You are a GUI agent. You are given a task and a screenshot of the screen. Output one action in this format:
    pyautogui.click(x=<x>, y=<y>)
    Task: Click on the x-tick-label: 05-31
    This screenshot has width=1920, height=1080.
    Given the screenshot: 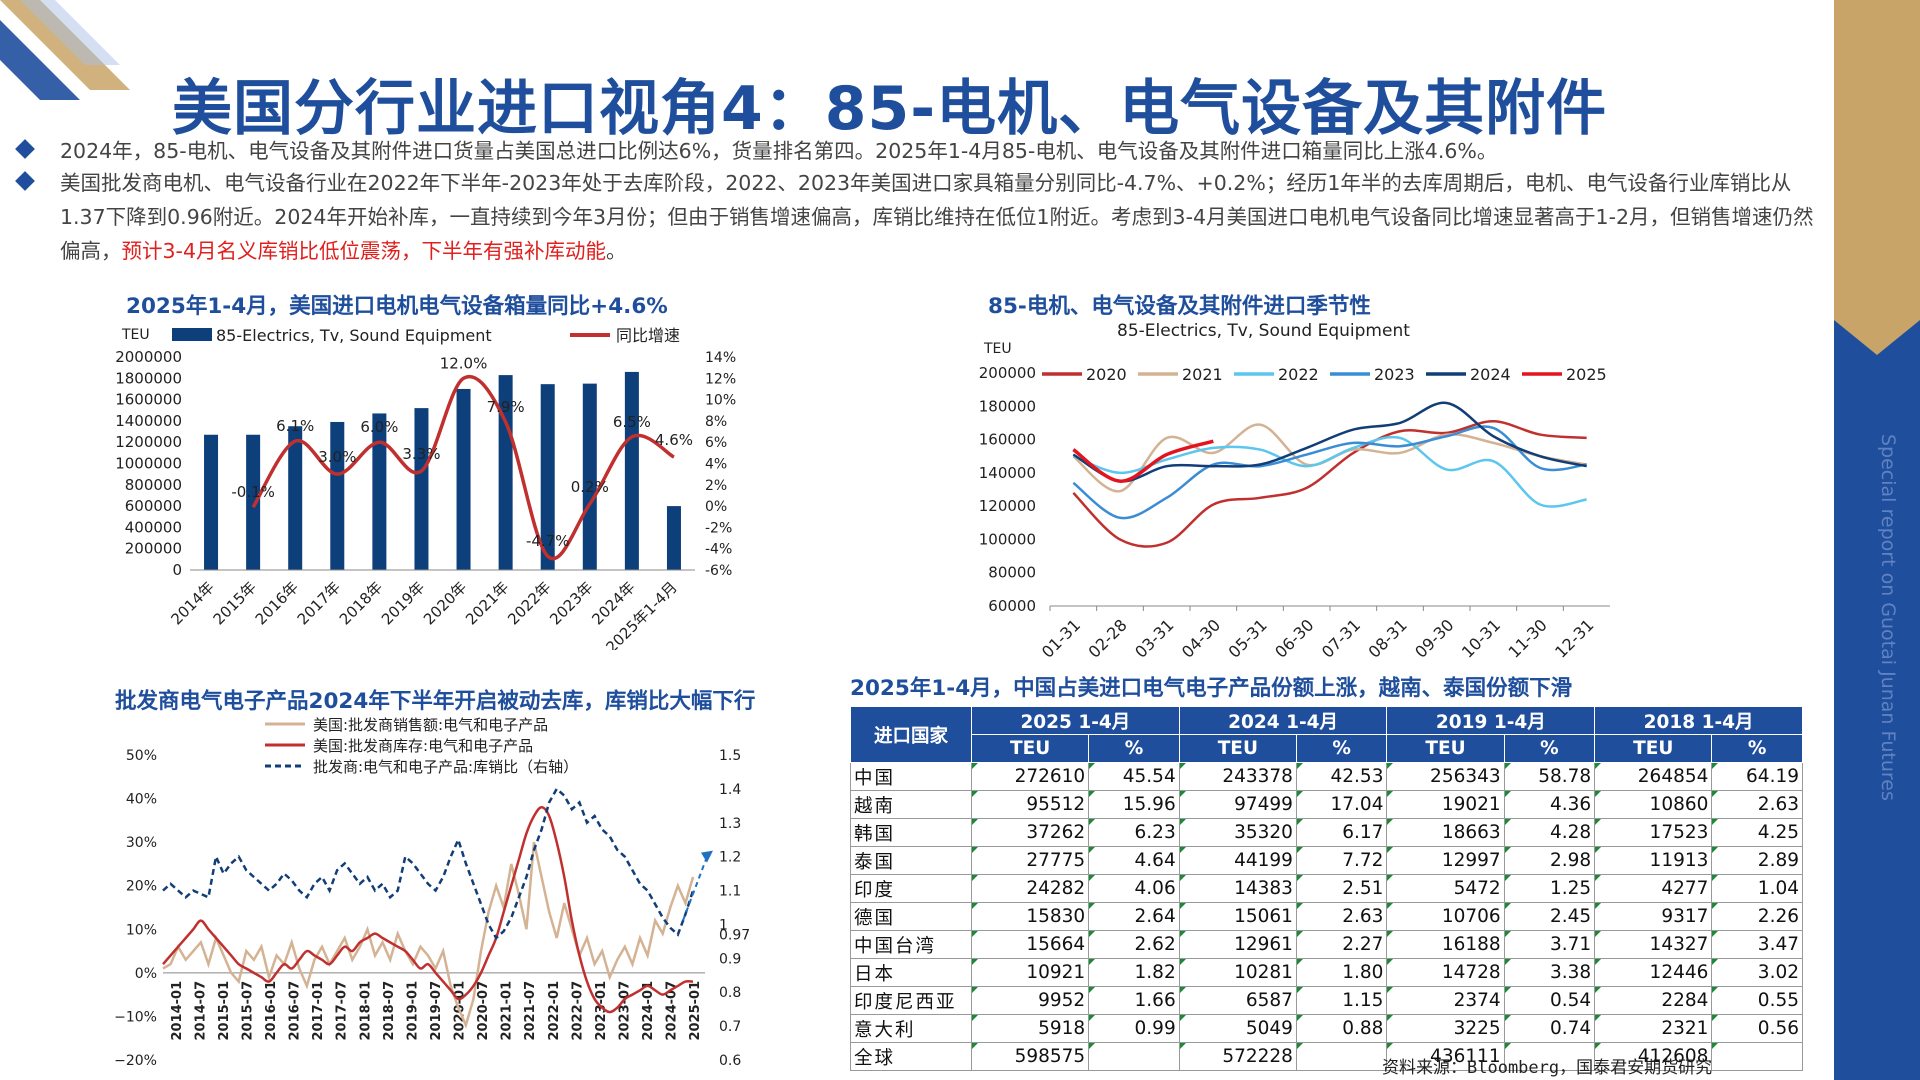 What is the action you would take?
    pyautogui.click(x=1248, y=638)
    